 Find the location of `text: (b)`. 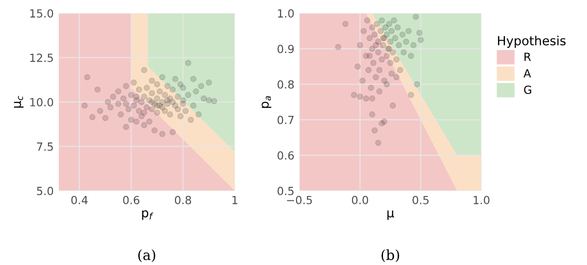

text: (b) is located at coordinates (391, 255).